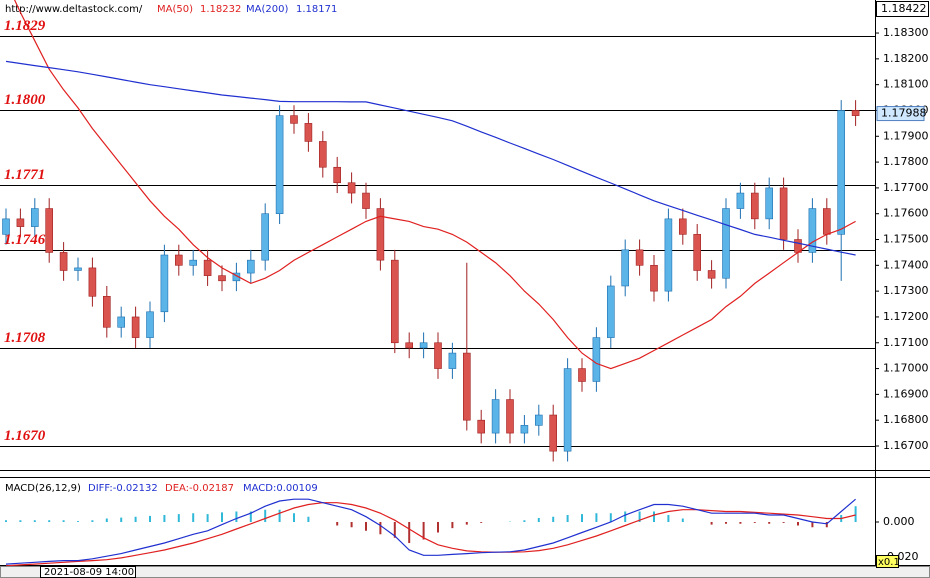 This screenshot has height=578, width=930. Describe the element at coordinates (906, 58) in the screenshot. I see `y-tick-label: 1.18200` at that location.